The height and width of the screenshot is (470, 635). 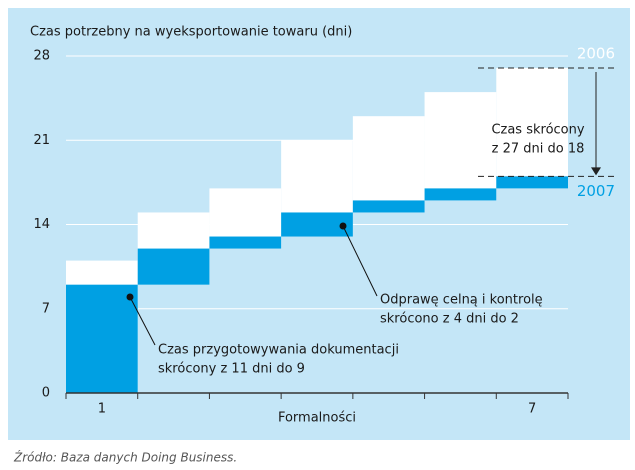 I want to click on y-tick-label: 28, so click(x=41, y=56).